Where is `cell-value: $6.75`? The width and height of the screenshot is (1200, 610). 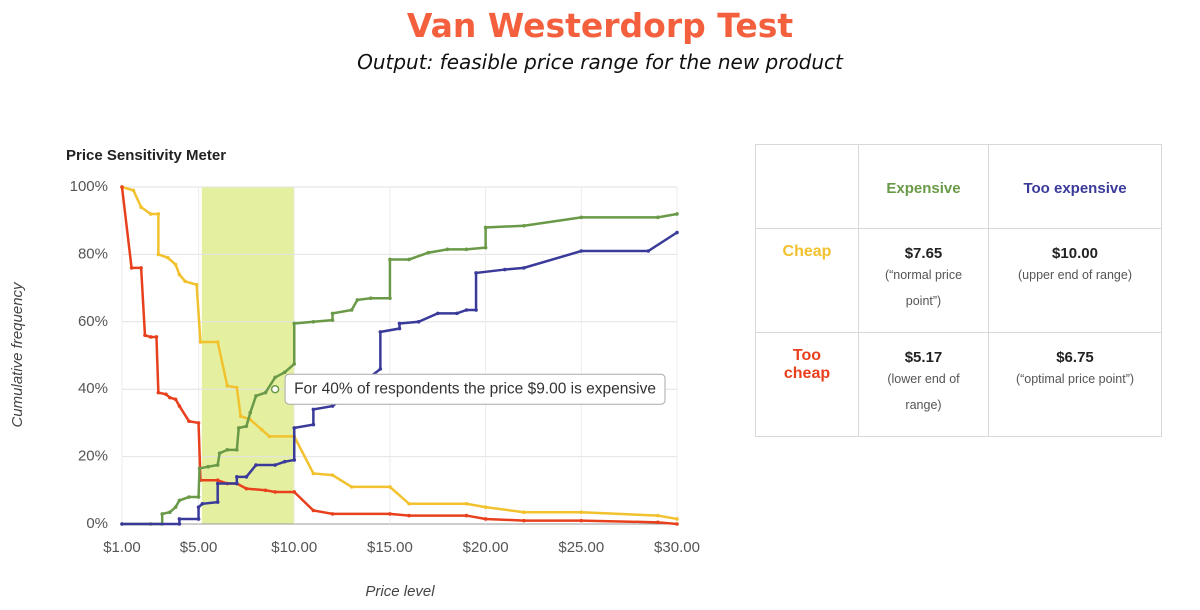
cell-value: $6.75 is located at coordinates (1075, 357).